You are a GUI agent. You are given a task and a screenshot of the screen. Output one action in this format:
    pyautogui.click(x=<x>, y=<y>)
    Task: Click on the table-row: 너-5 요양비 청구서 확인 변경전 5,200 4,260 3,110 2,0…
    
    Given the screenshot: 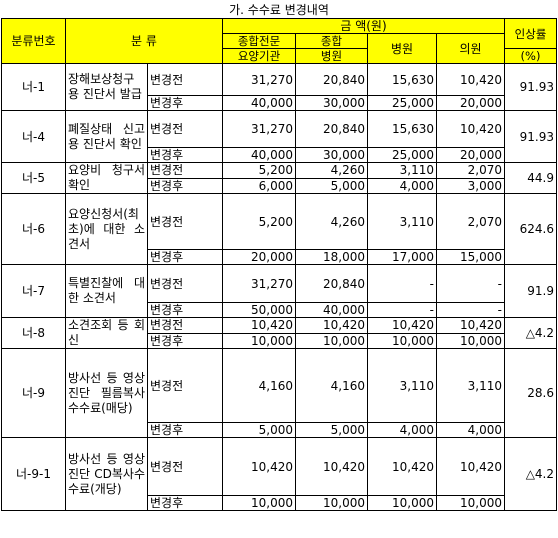 What is the action you would take?
    pyautogui.click(x=279, y=178)
    